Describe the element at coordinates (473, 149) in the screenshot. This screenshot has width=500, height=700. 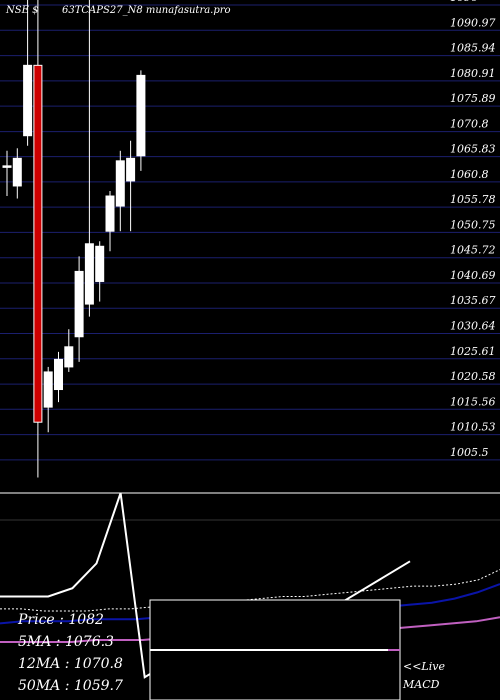
I see `y-tick-label: 1065.83` at that location.